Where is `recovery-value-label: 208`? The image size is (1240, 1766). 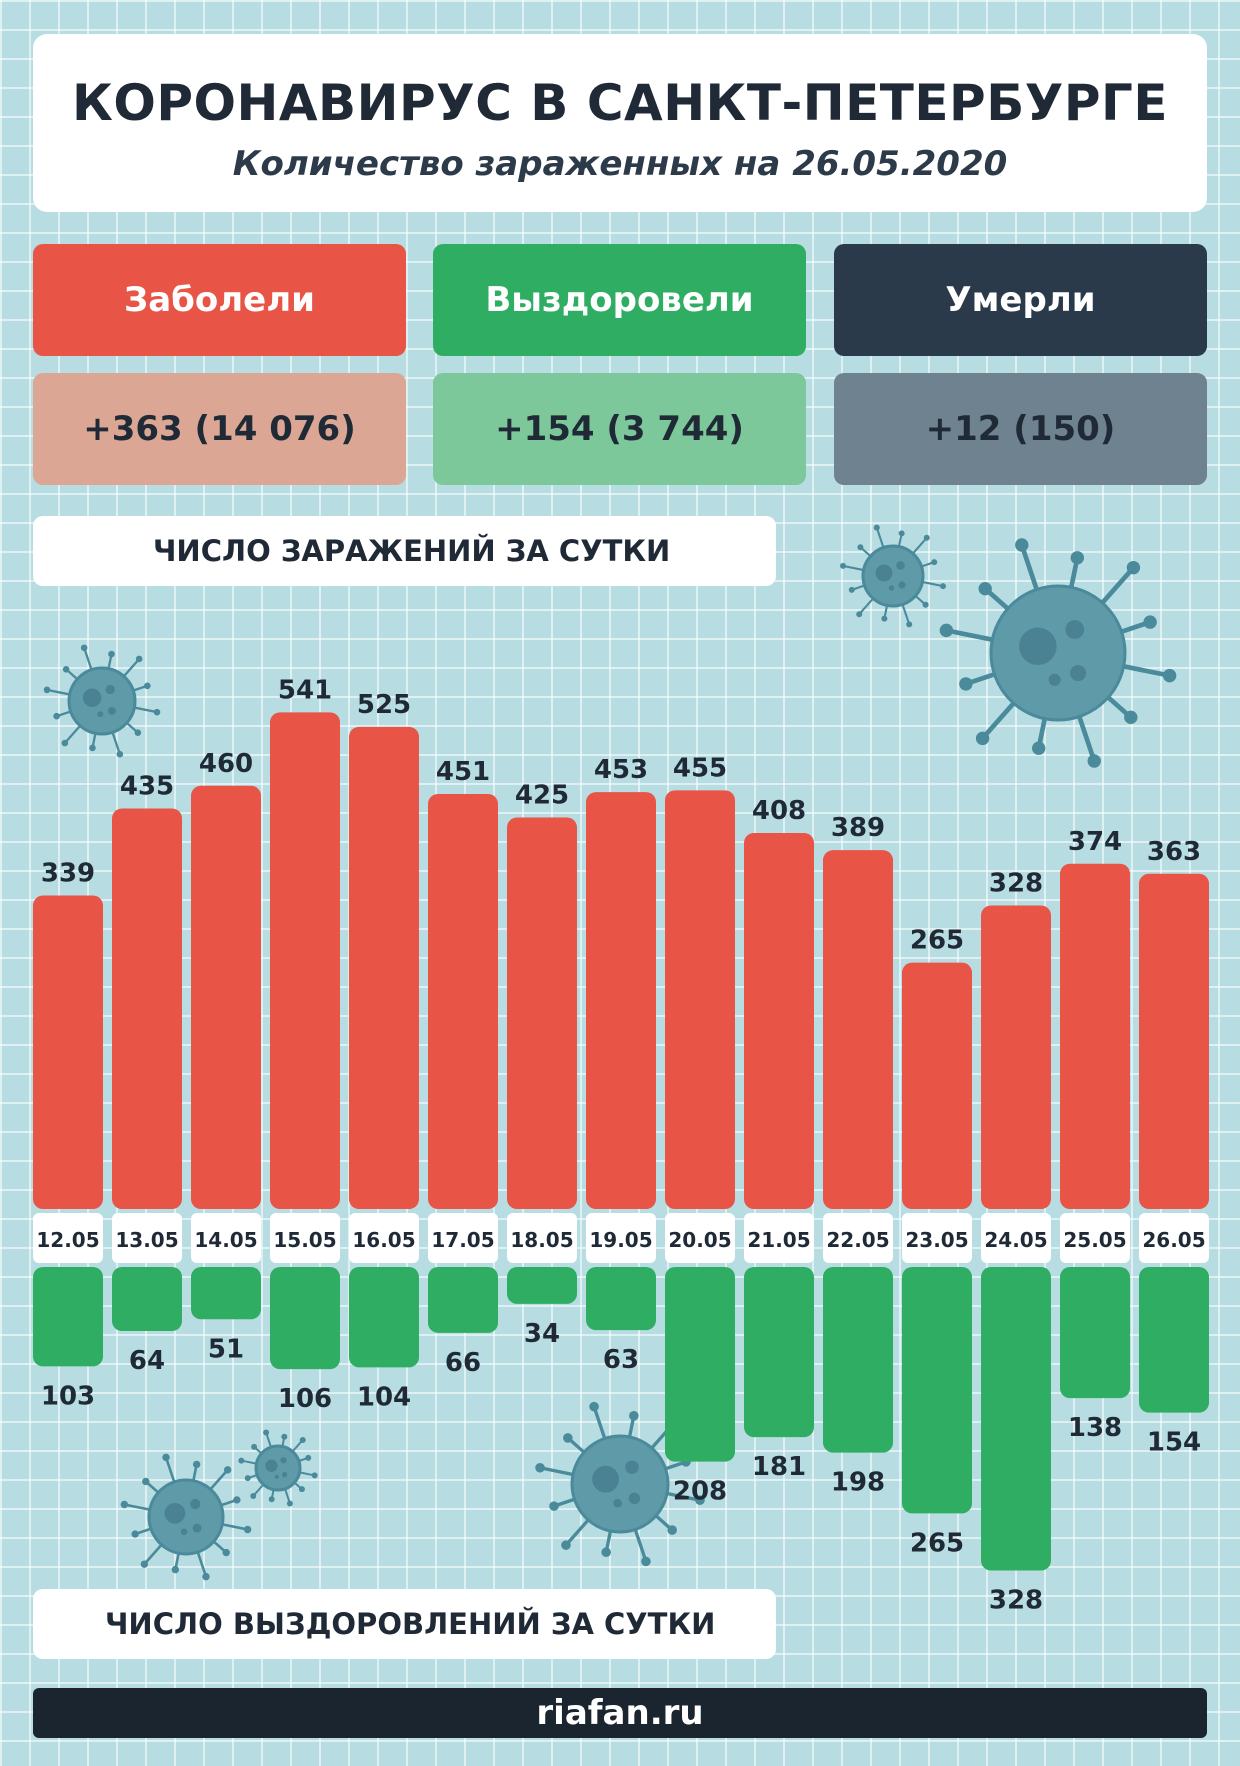 recovery-value-label: 208 is located at coordinates (700, 1492).